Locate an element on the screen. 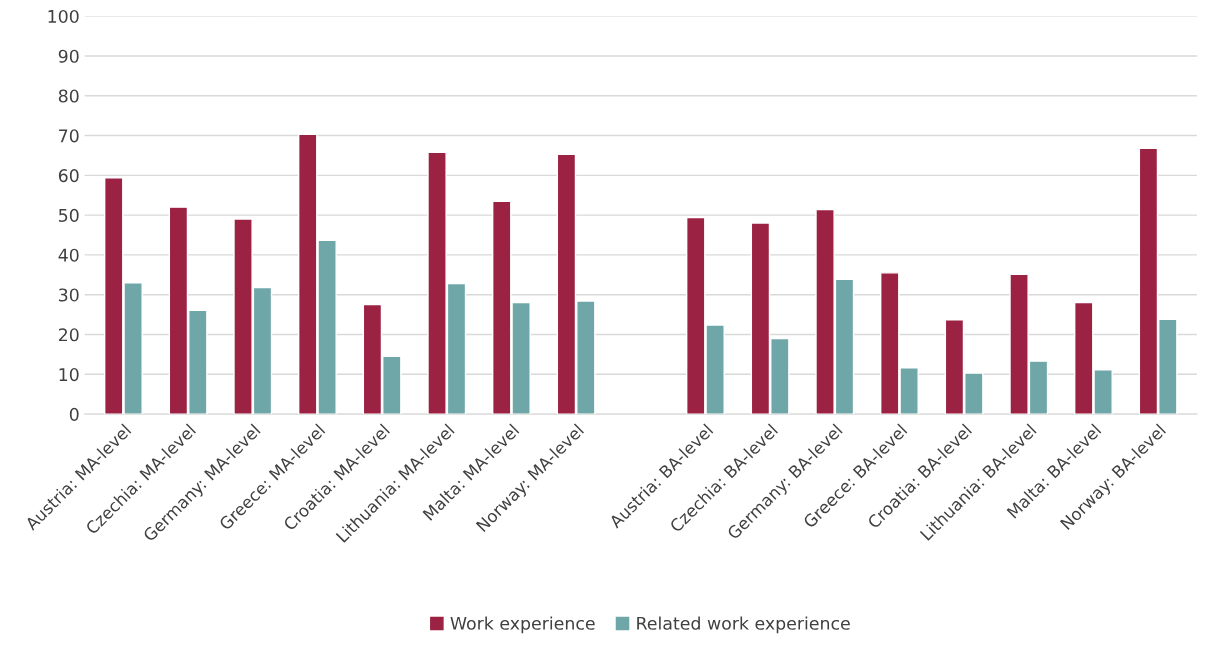 The height and width of the screenshot is (647, 1209). y-tick-label: 70 is located at coordinates (69, 136).